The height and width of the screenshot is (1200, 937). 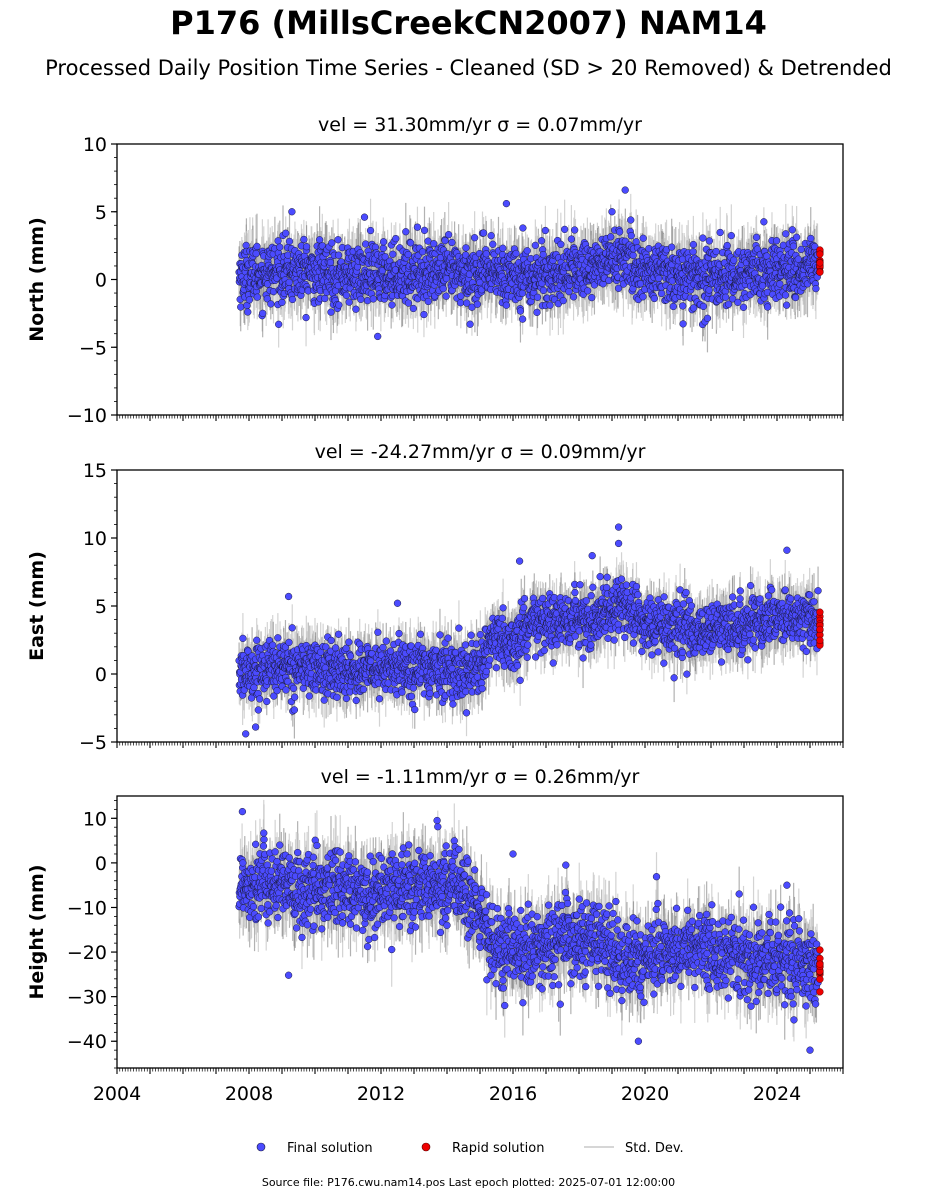 What do you see at coordinates (101, 213) in the screenshot?
I see `y-tick-label: 5` at bounding box center [101, 213].